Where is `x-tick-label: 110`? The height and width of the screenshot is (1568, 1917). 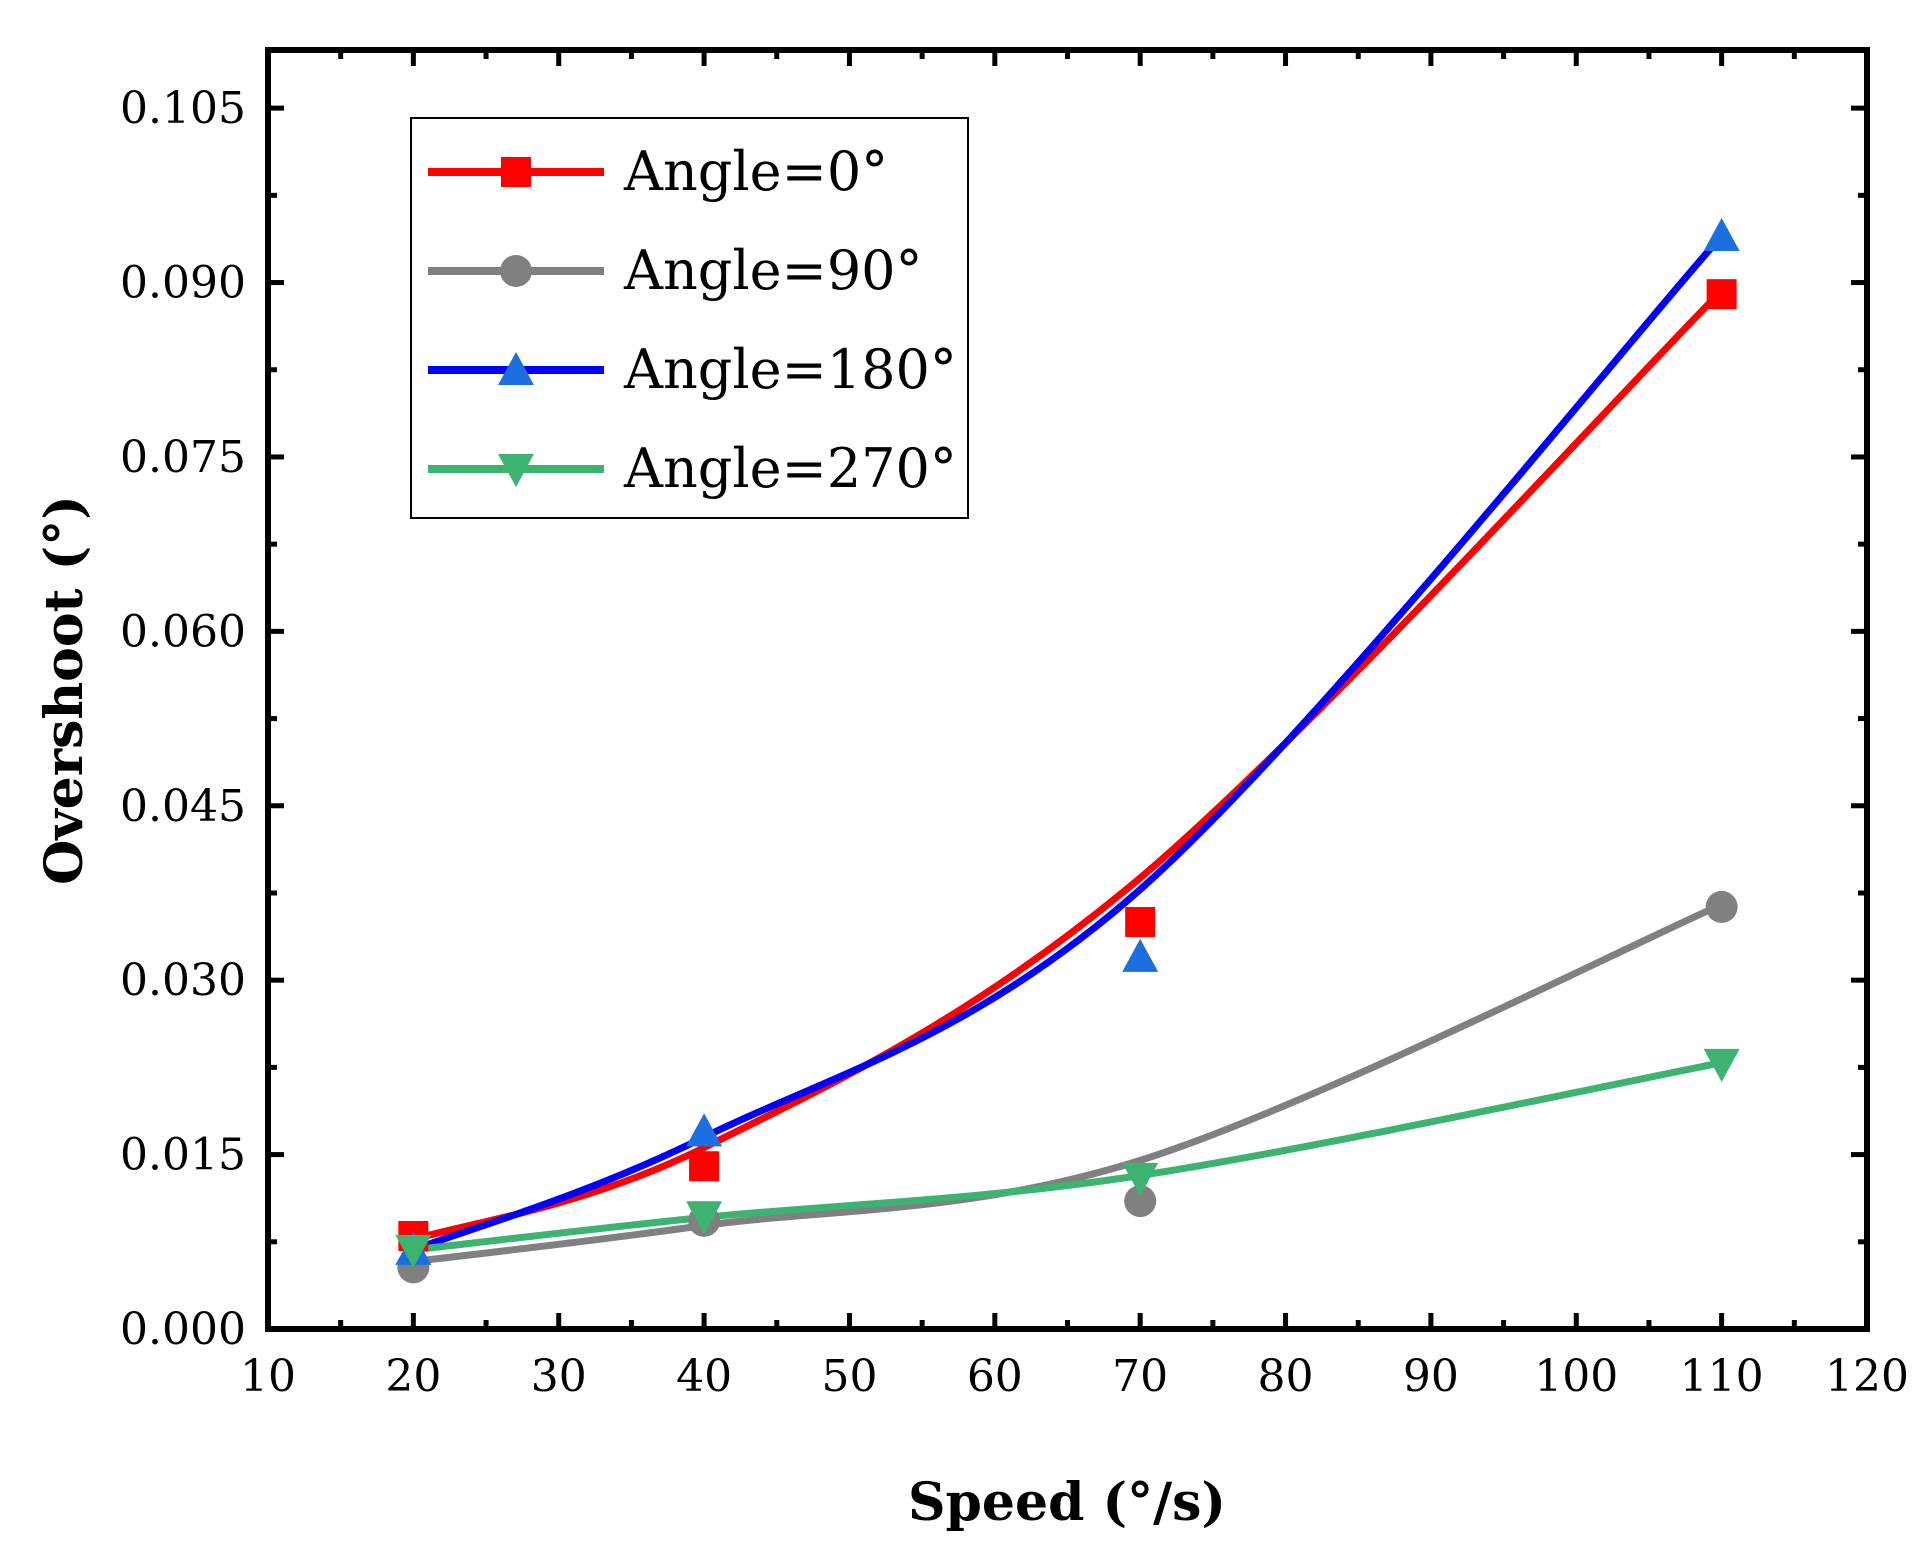
x-tick-label: 110 is located at coordinates (1722, 1376).